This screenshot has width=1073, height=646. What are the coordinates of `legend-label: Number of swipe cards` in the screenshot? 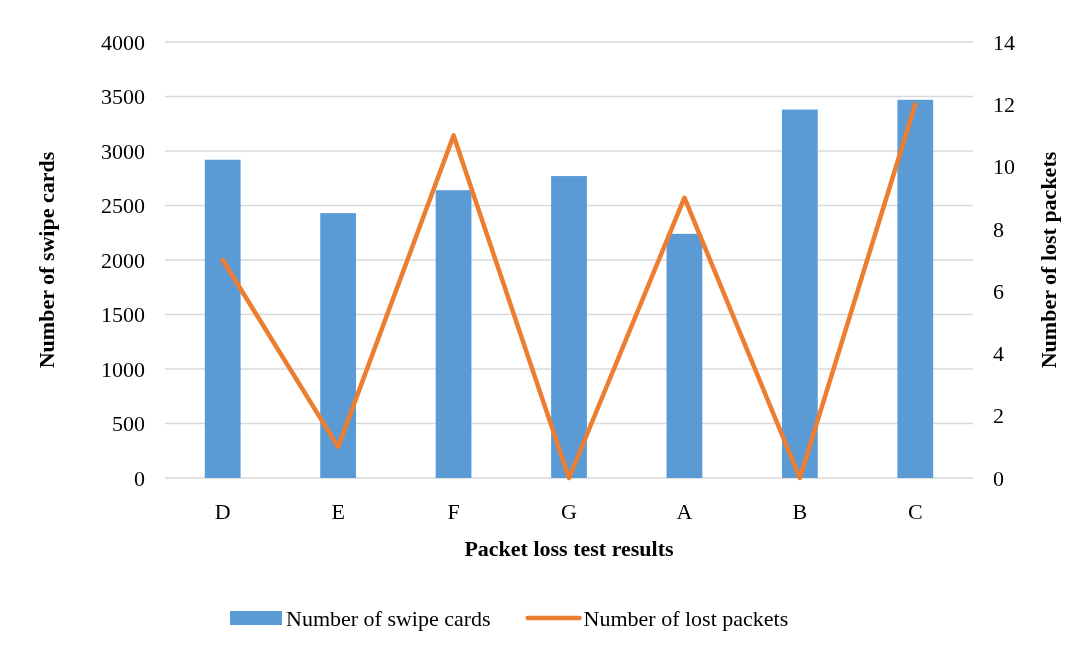 It's located at (388, 618).